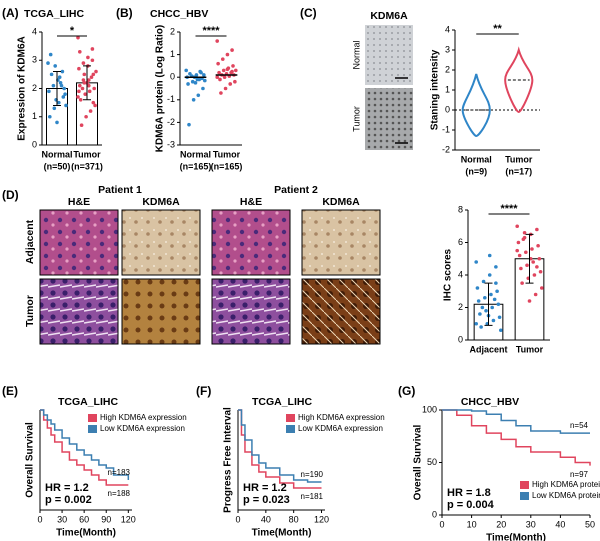  Describe the element at coordinates (389, 16) in the screenshot. I see `image-title: KDM6A` at that location.